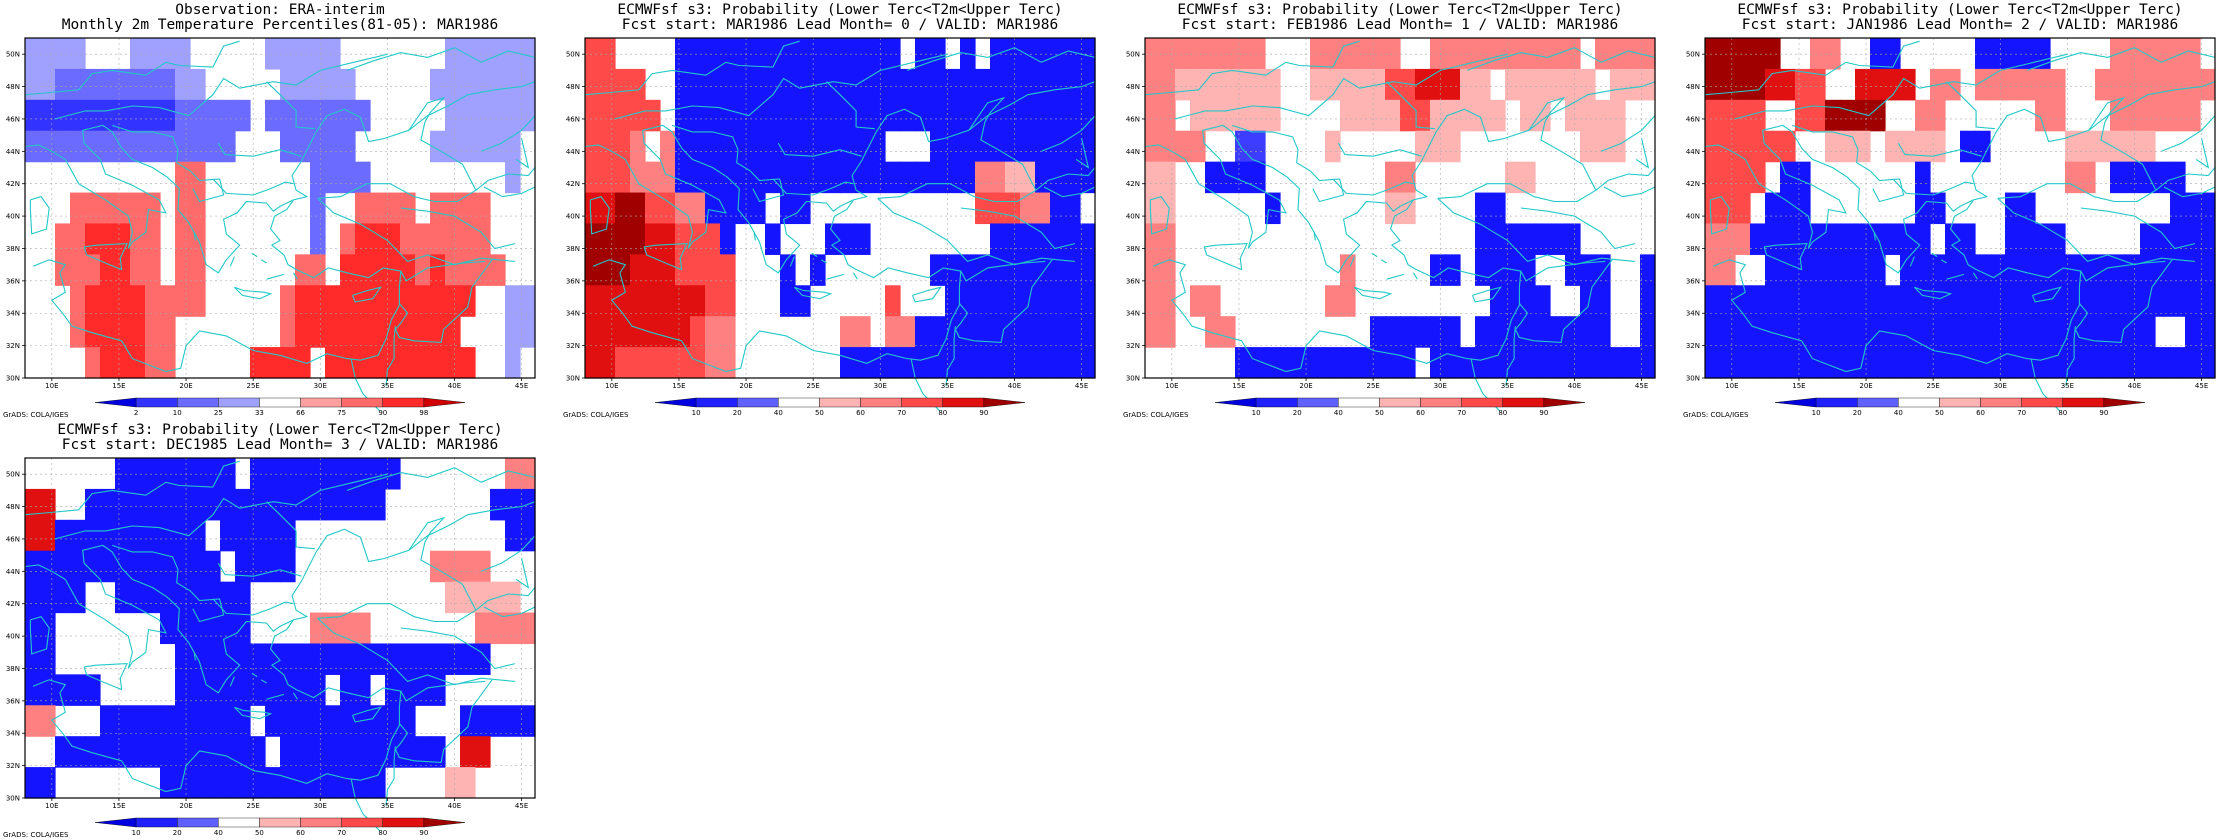 The width and height of the screenshot is (2240, 840). Describe the element at coordinates (118, 806) in the screenshot. I see `x-tick-label: 15E` at that location.